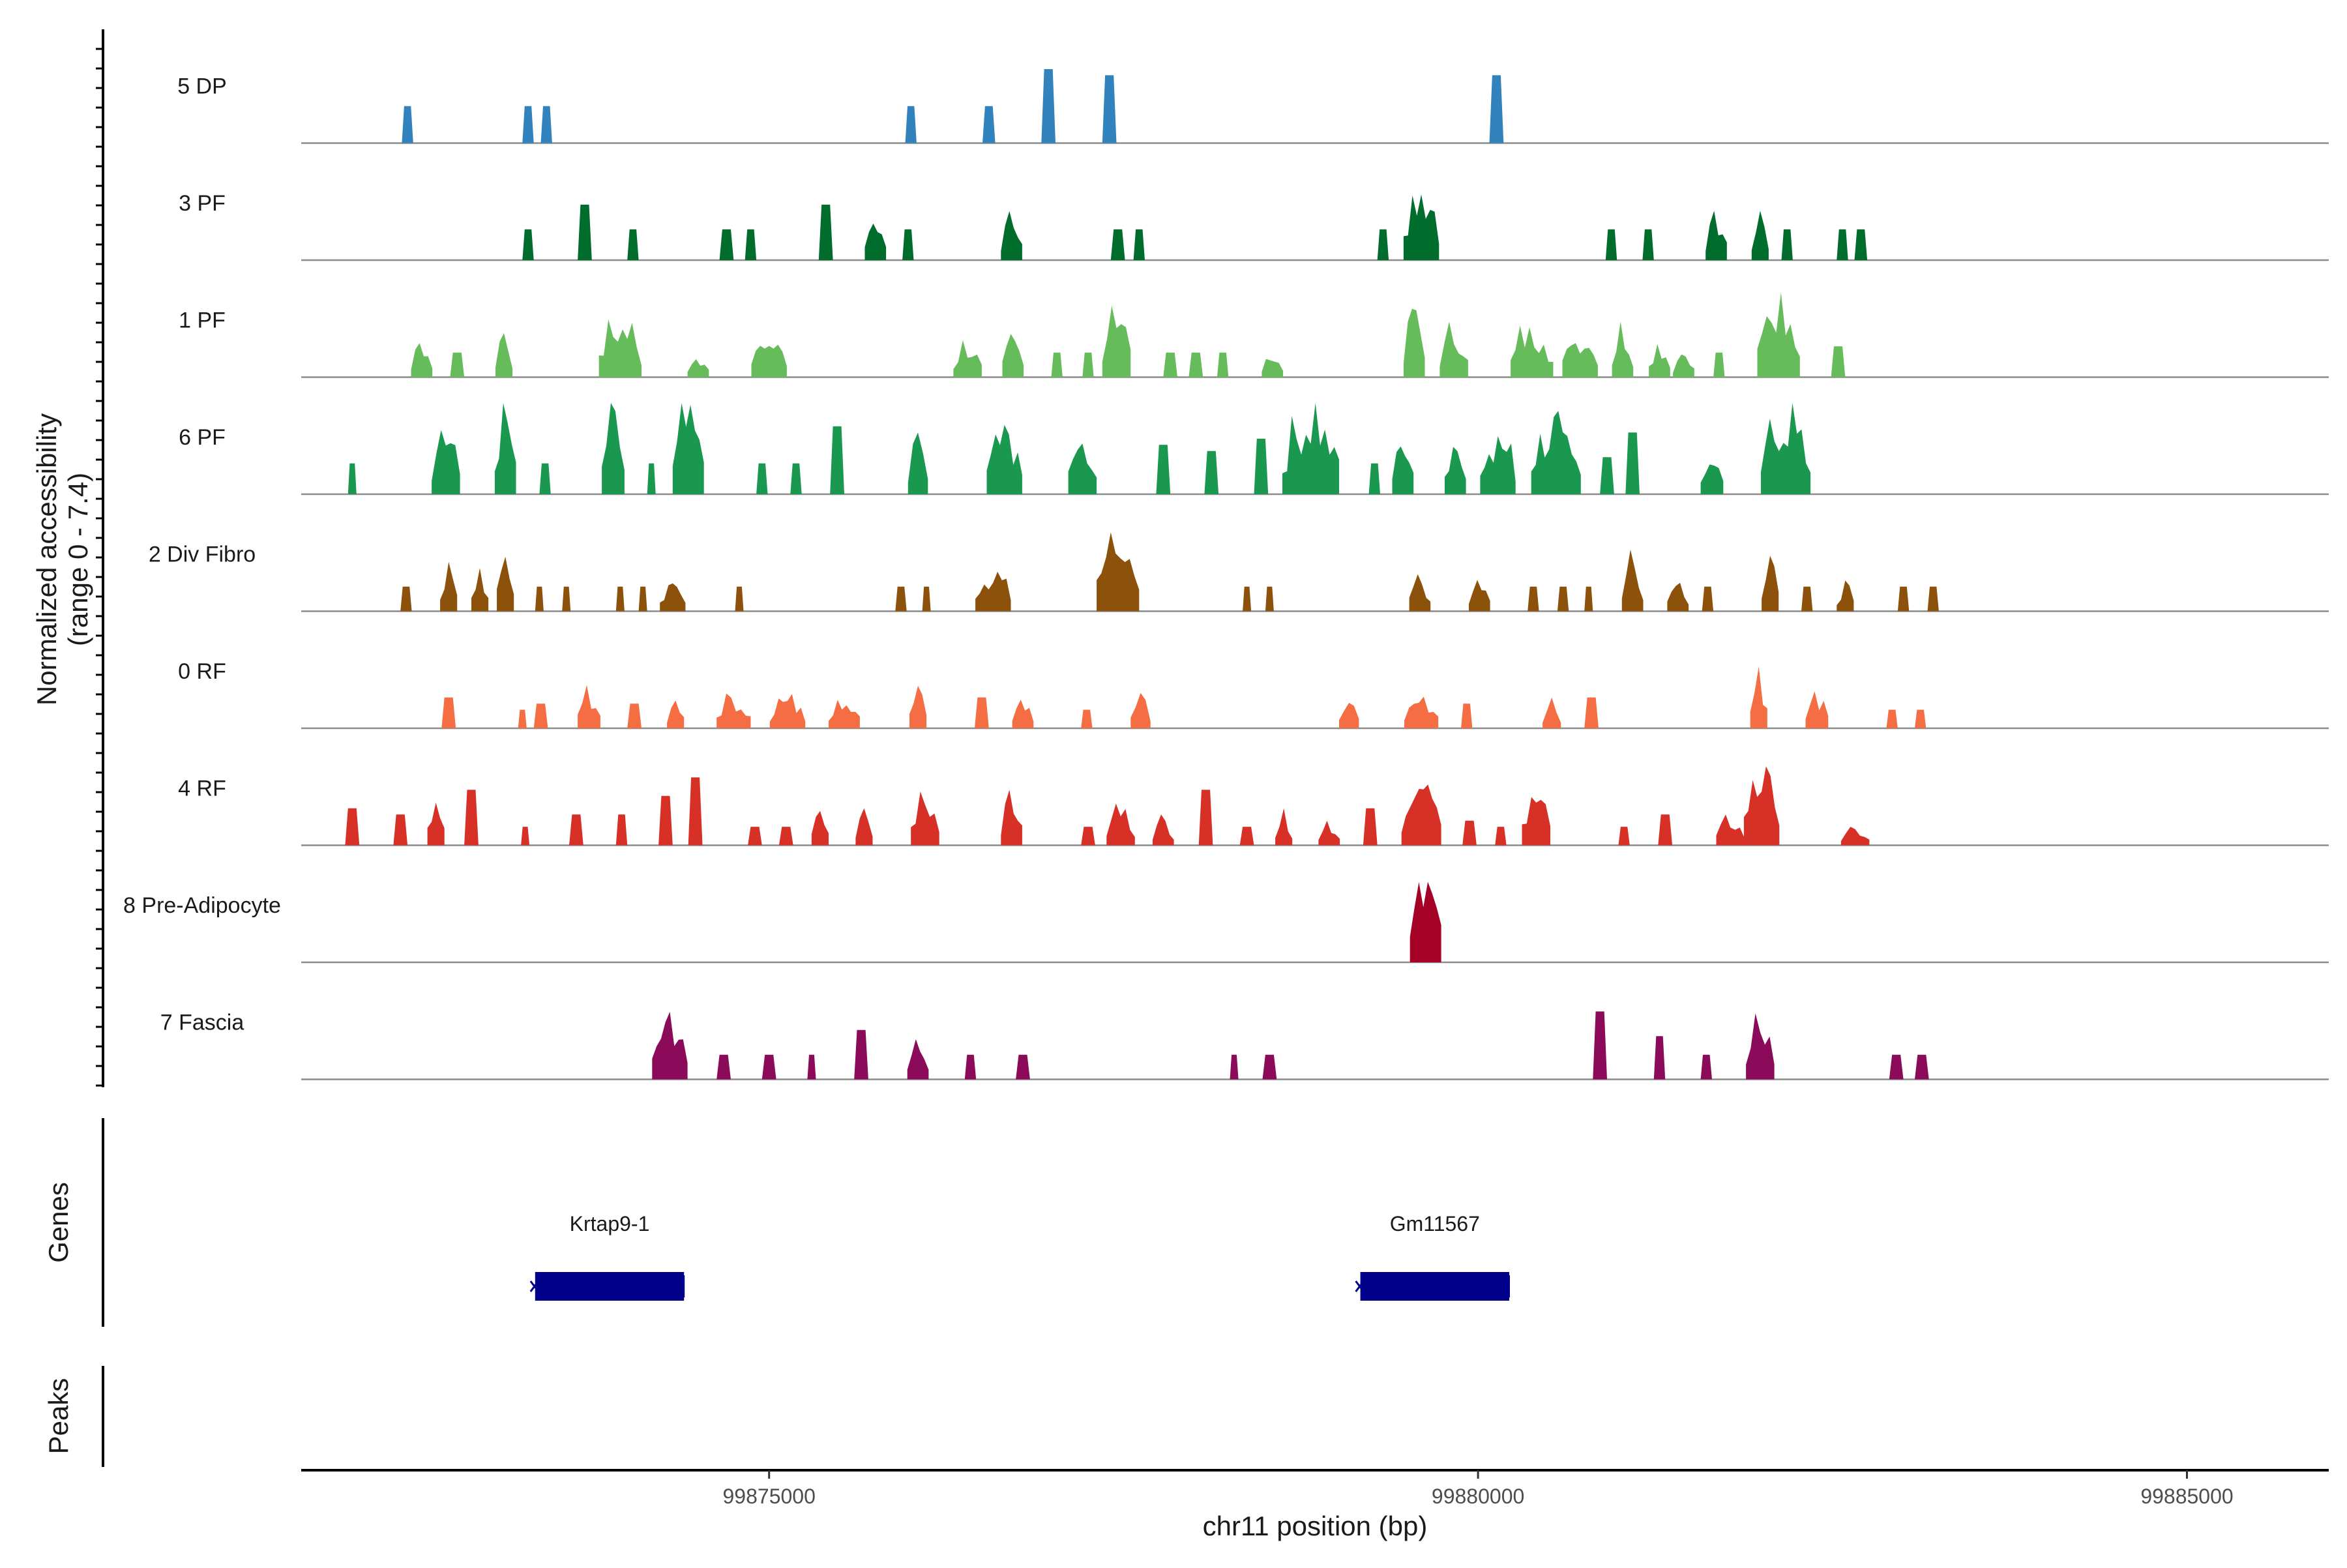 This screenshot has height=1568, width=2347. What do you see at coordinates (610, 1224) in the screenshot?
I see `gene-label: Krtap9-1` at bounding box center [610, 1224].